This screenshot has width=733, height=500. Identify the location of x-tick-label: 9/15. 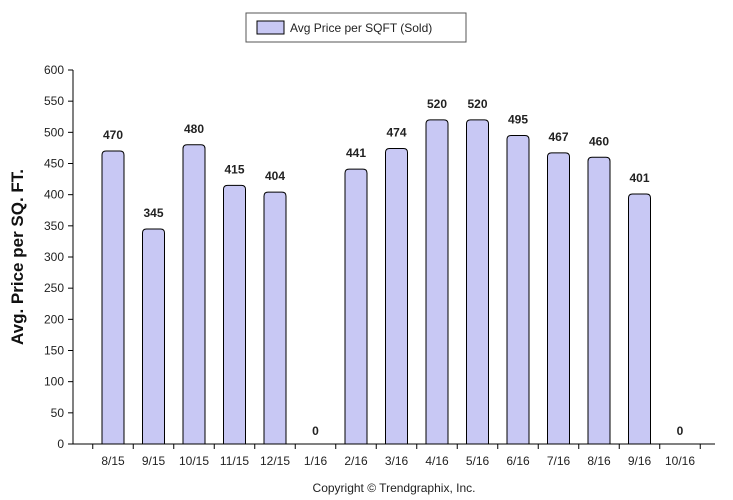
(154, 461).